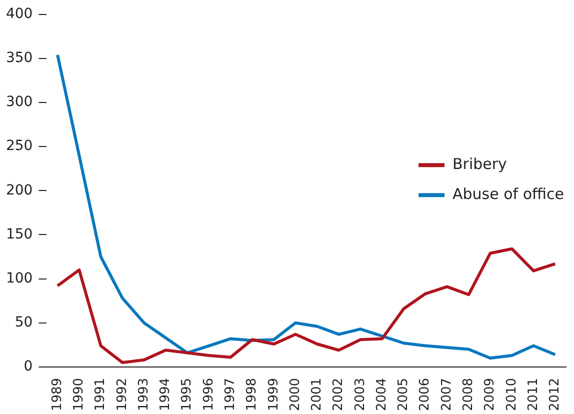  What do you see at coordinates (19, 58) in the screenshot?
I see `y-tick-label: 350` at bounding box center [19, 58].